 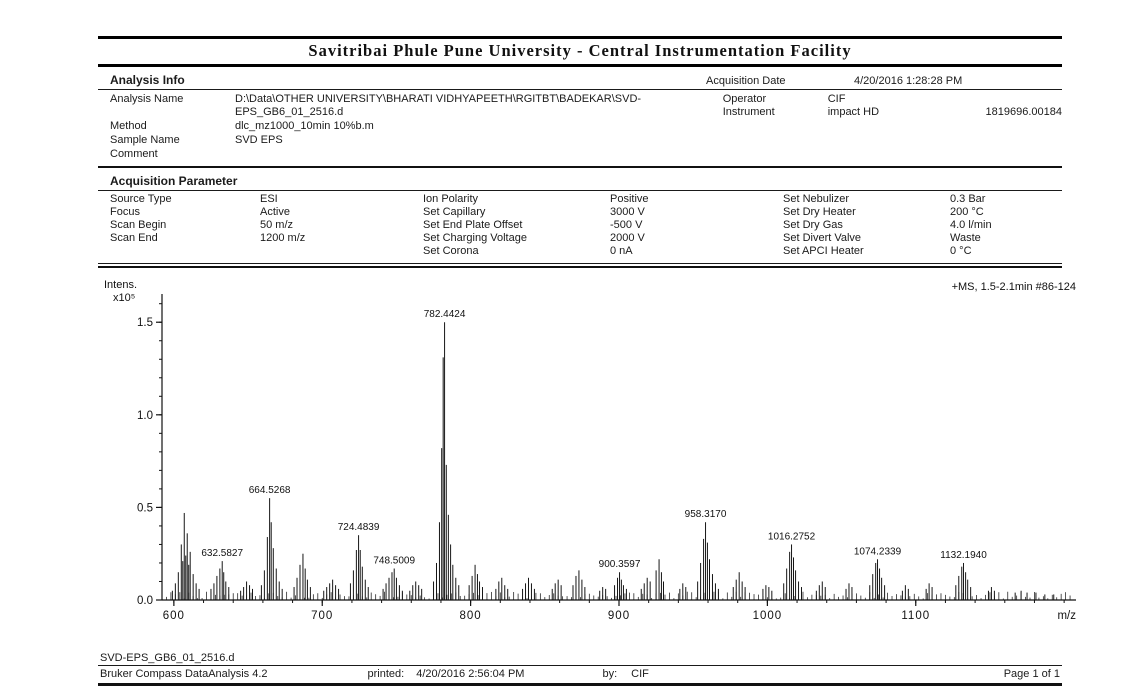 What do you see at coordinates (963, 555) in the screenshot?
I see `peak-label: 1132.1940` at bounding box center [963, 555].